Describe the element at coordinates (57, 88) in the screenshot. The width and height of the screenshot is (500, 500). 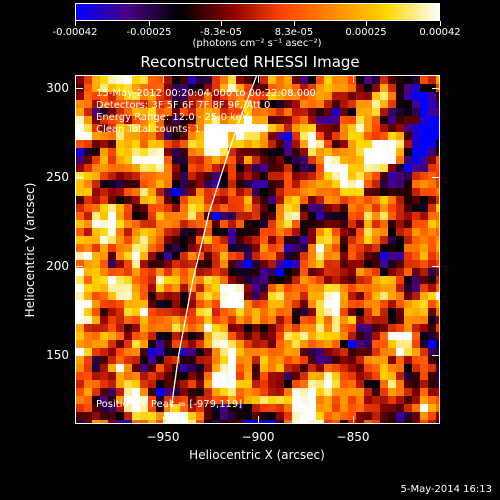
I see `y-tick-label: 300` at that location.